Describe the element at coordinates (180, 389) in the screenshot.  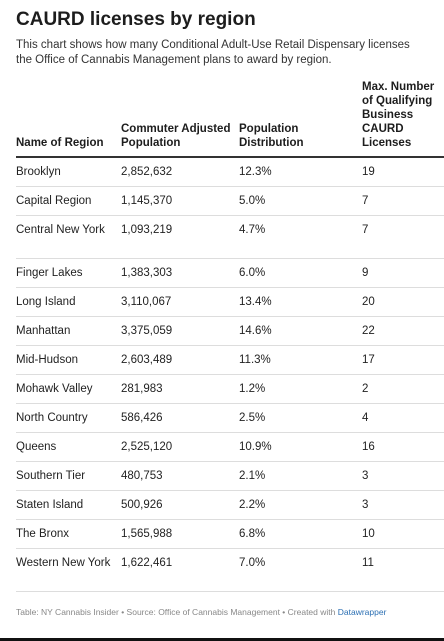
I see `cell-population: 281,983` at that location.